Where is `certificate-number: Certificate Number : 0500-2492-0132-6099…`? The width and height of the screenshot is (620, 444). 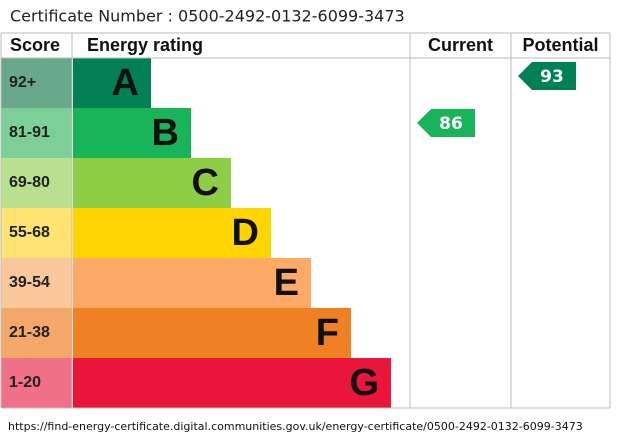
certificate-number: Certificate Number : 0500-2492-0132-6099… is located at coordinates (207, 16).